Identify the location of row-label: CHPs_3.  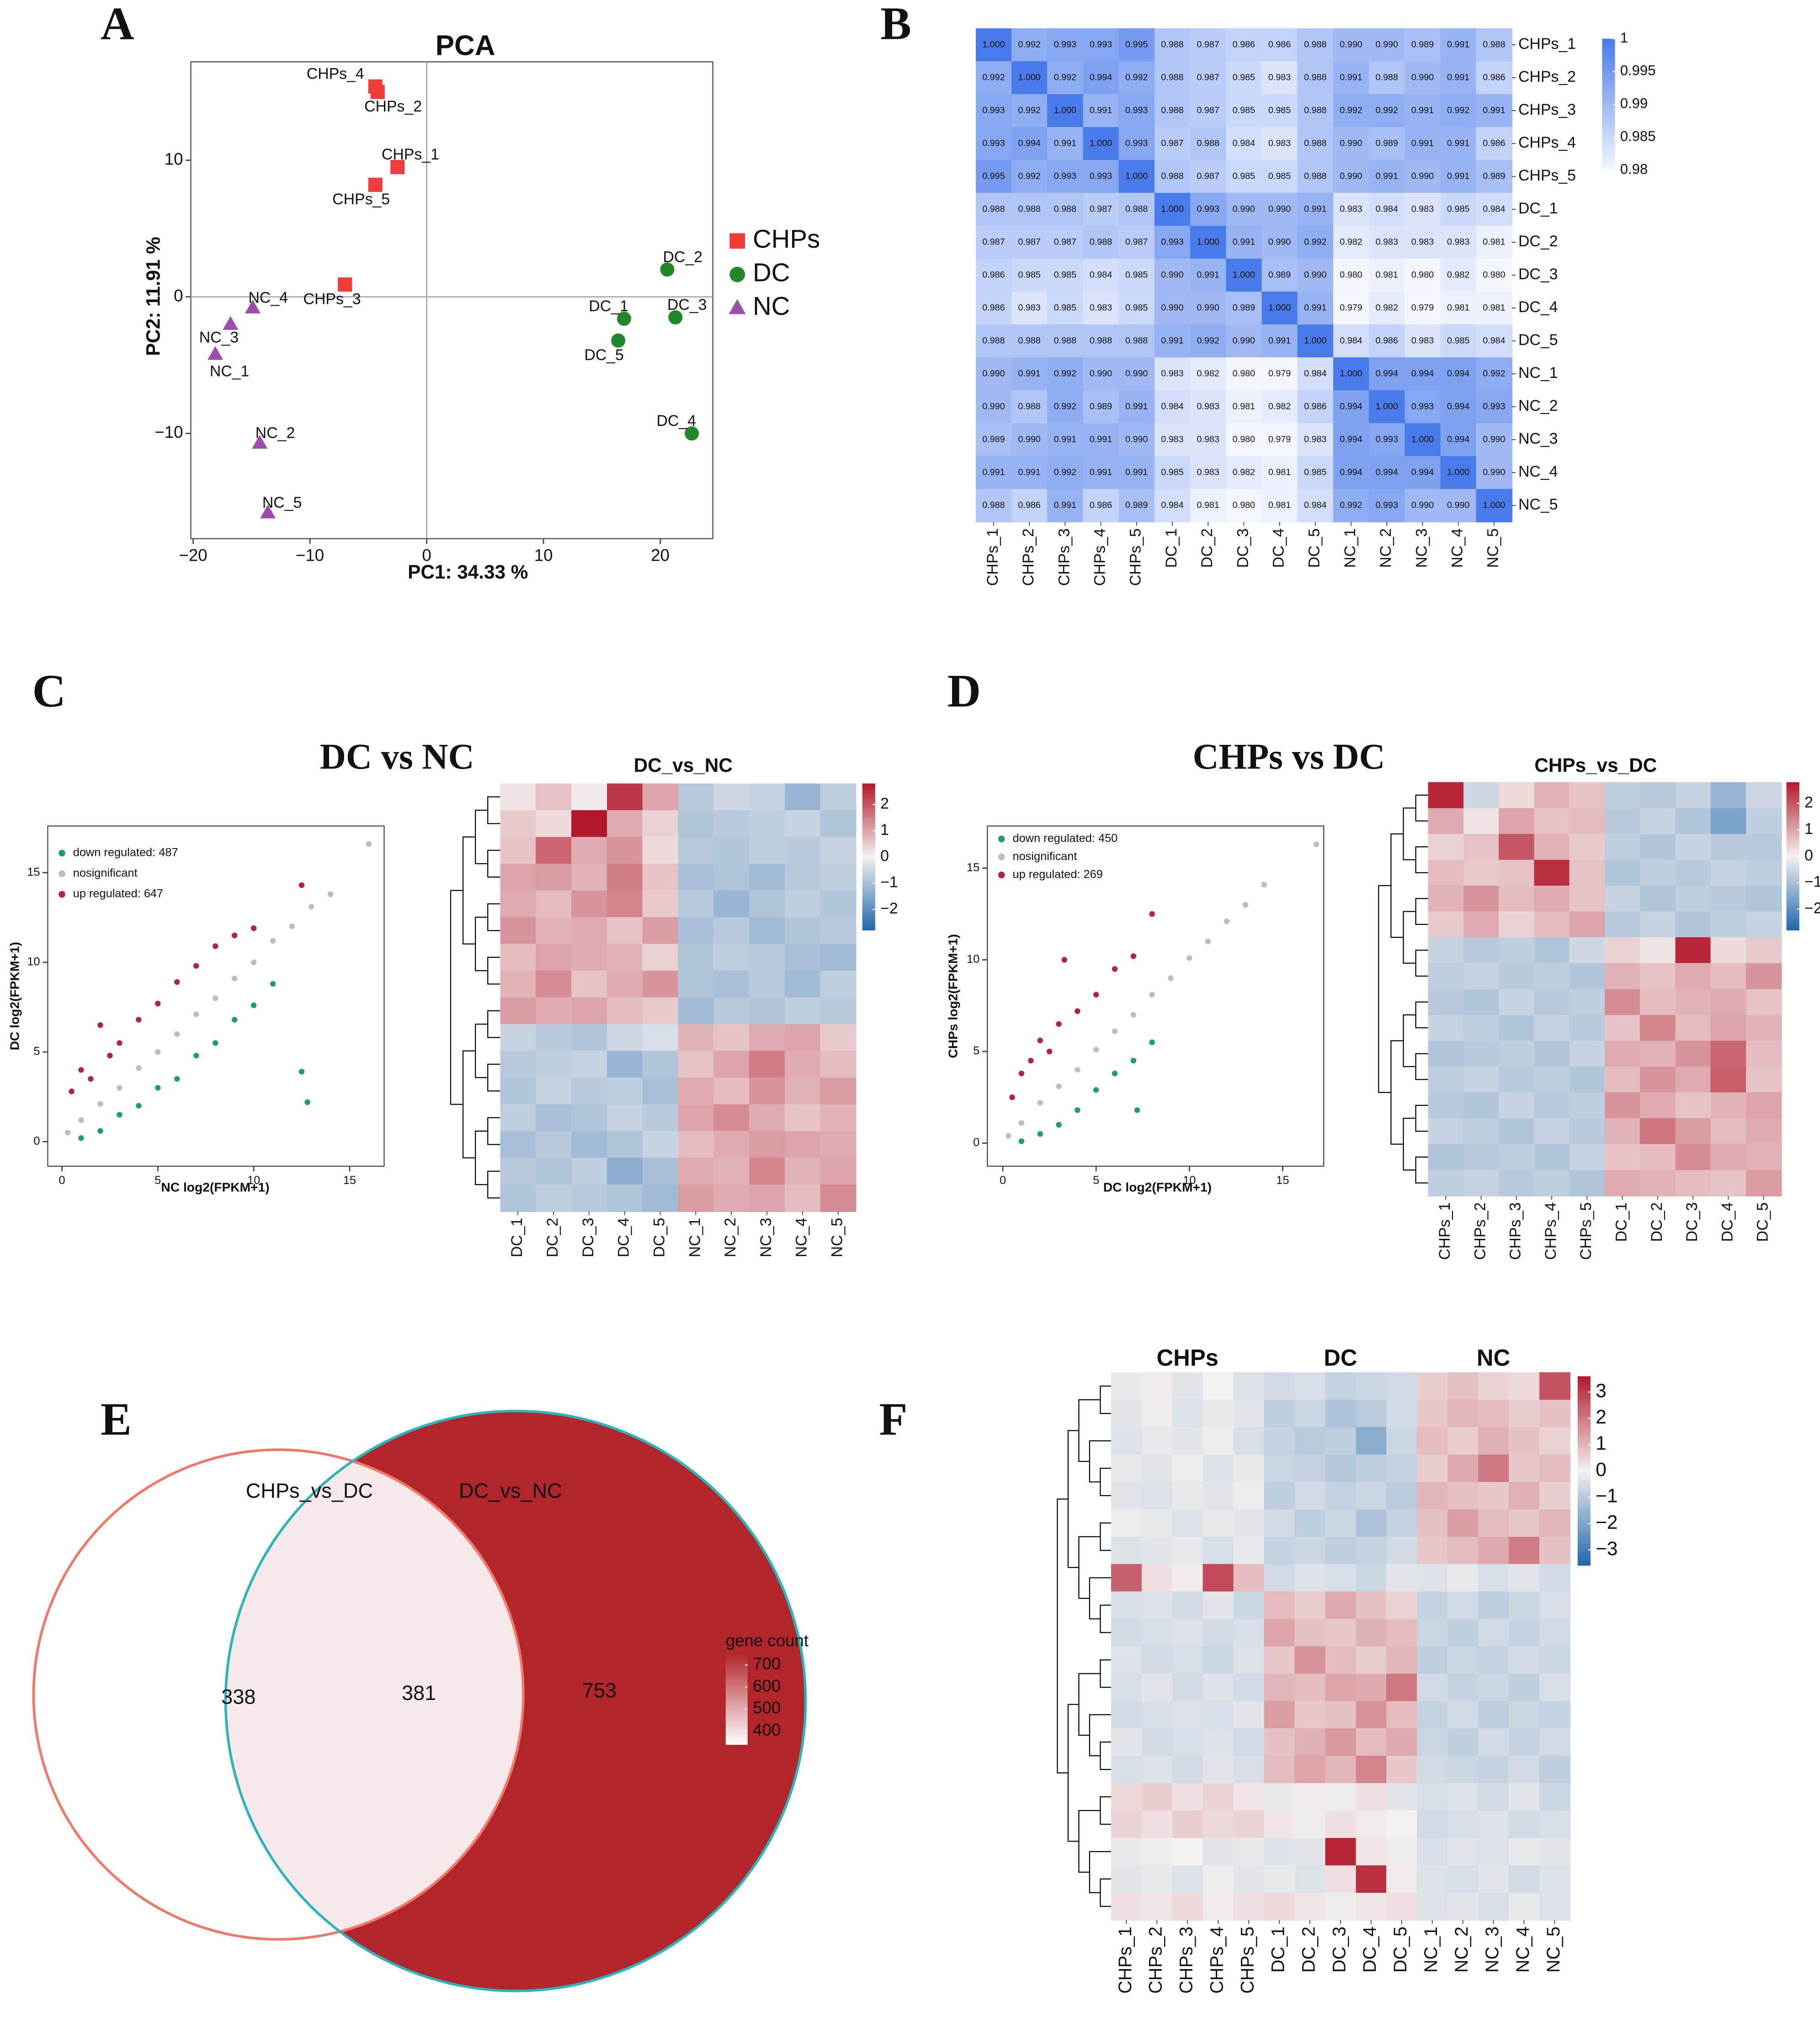
(1547, 109).